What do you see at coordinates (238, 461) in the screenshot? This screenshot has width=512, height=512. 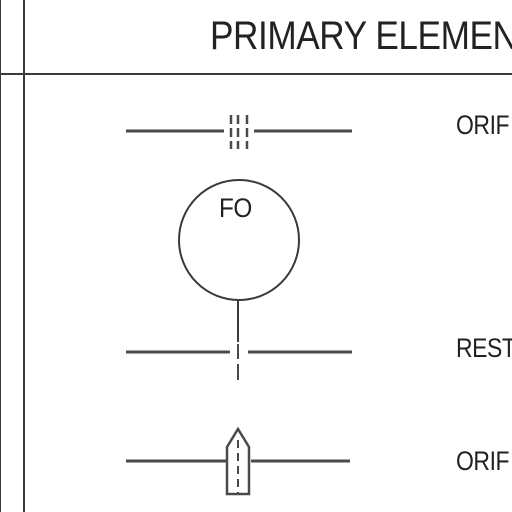 I see `orifice-fitting-symbol` at bounding box center [238, 461].